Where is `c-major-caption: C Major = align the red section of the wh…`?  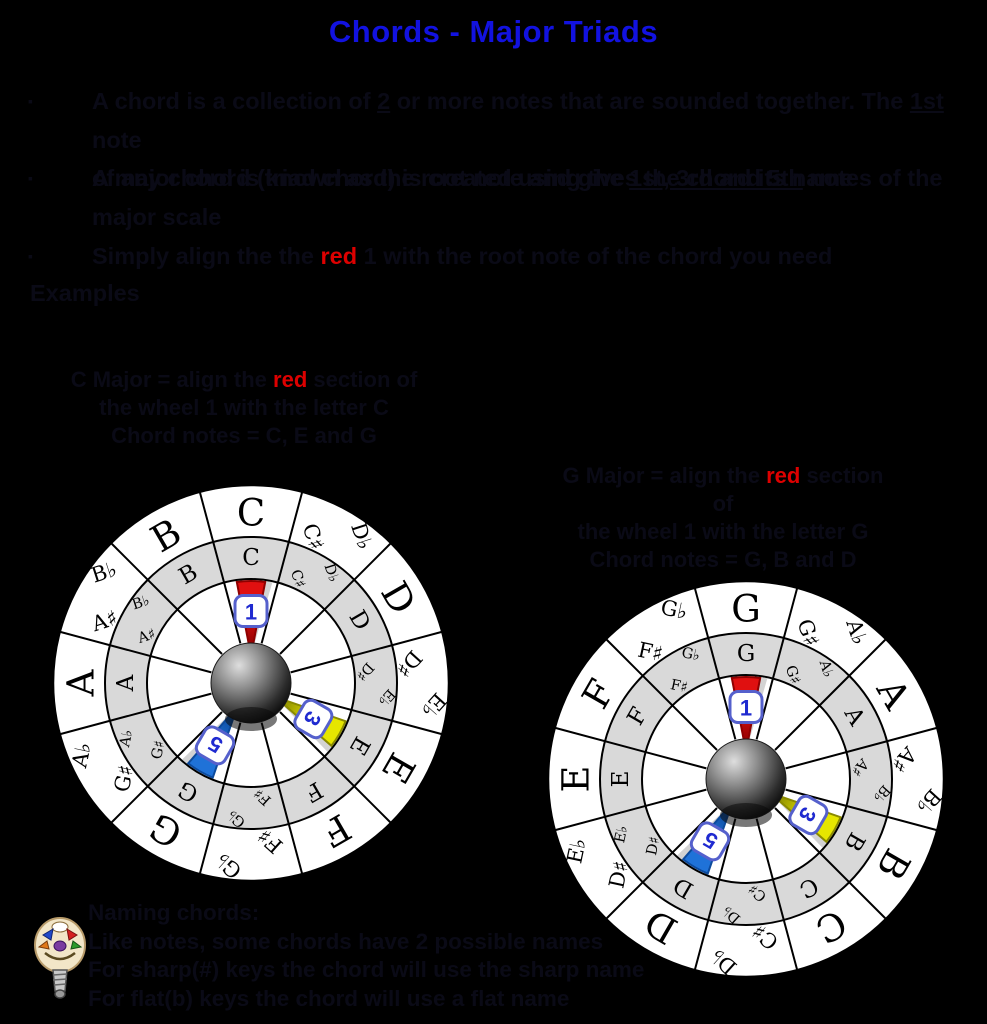 c-major-caption: C Major = align the red section of the wh… is located at coordinates (244, 407).